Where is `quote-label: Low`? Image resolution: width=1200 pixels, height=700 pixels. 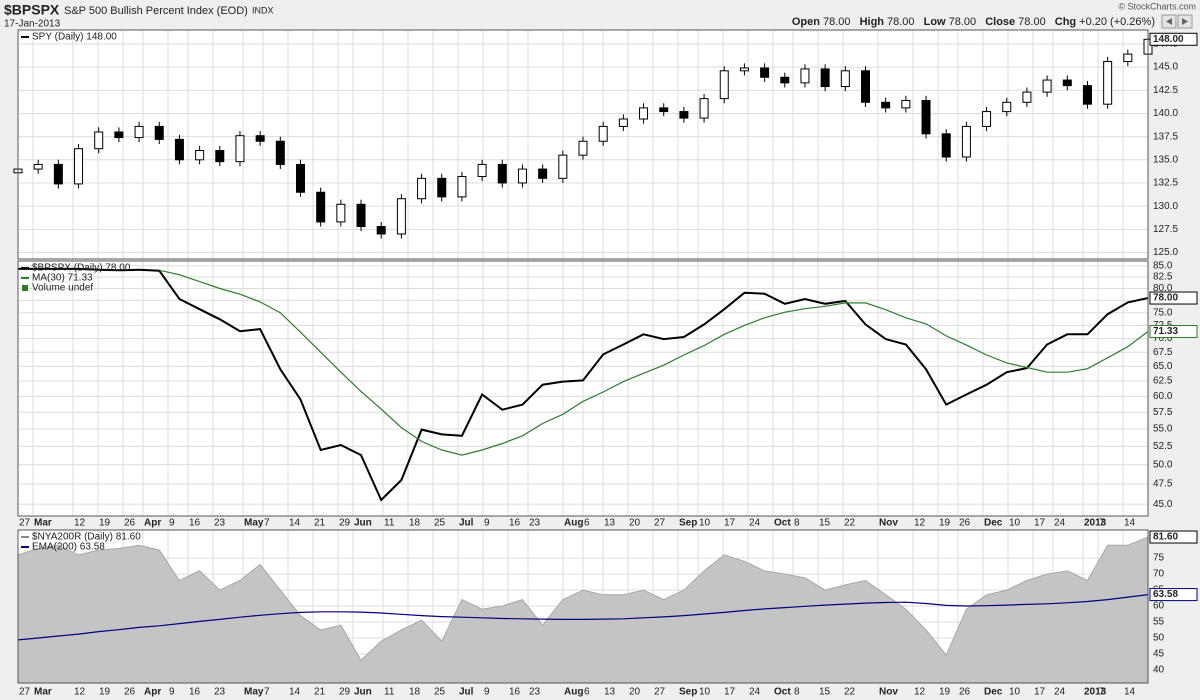 quote-label: Low is located at coordinates (935, 22).